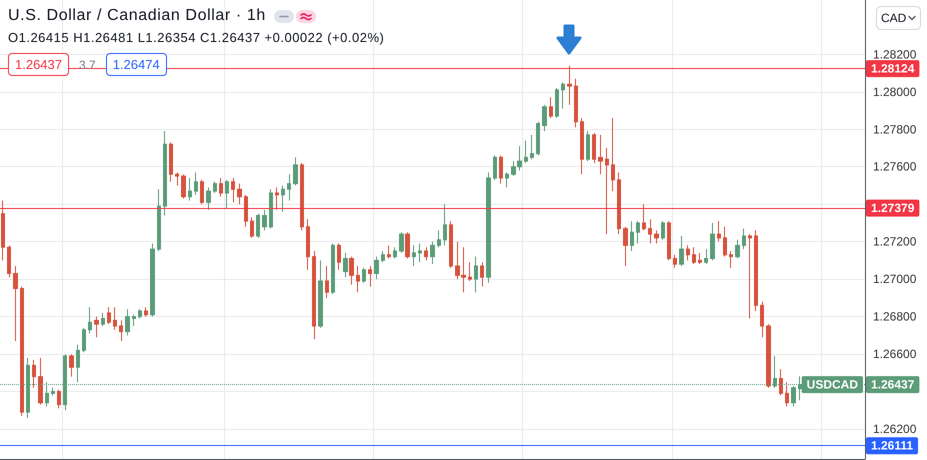 The height and width of the screenshot is (460, 927). I want to click on text: O1.26415 H1.26481 L1.26354 C1.26437 +0.00022 (+0.02%), so click(196, 37).